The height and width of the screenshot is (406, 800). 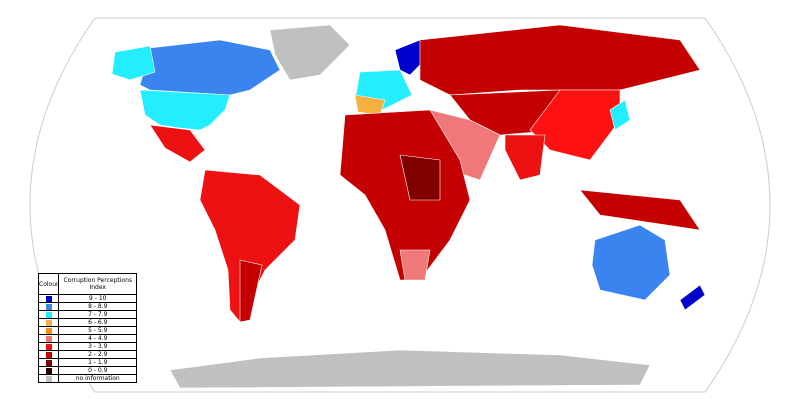 I want to click on legend-row: 5 - 5.9, so click(x=87, y=330).